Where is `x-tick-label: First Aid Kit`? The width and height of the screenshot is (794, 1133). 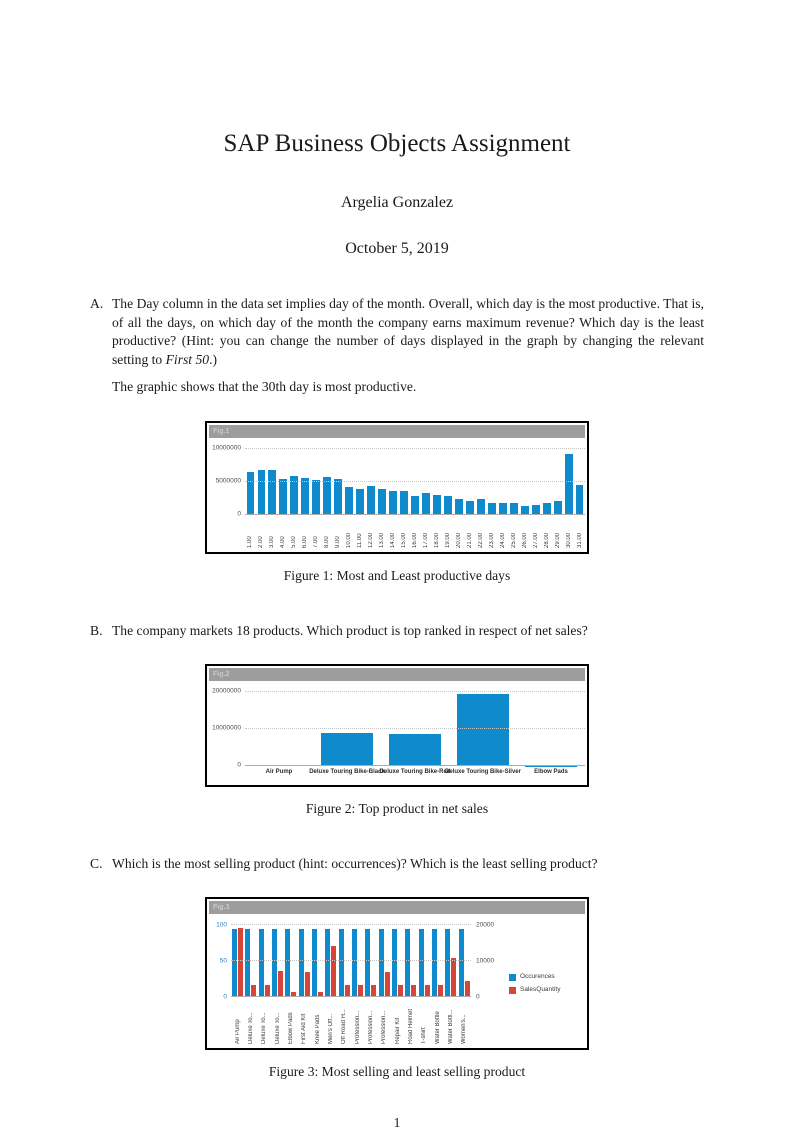
x-tick-label: First Aid Kit is located at coordinates (304, 1029).